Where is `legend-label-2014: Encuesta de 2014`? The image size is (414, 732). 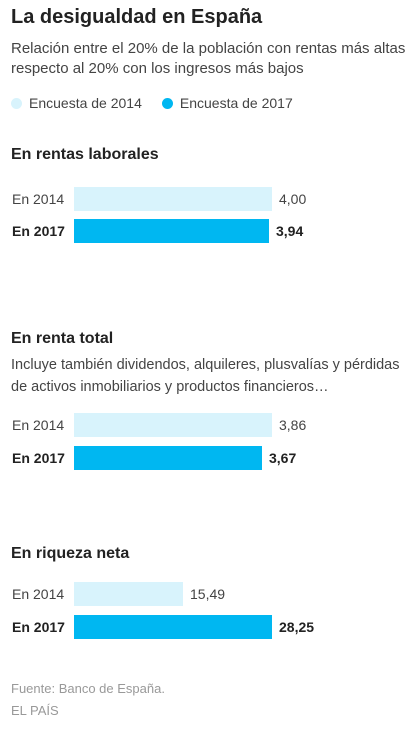 legend-label-2014: Encuesta de 2014 is located at coordinates (85, 103).